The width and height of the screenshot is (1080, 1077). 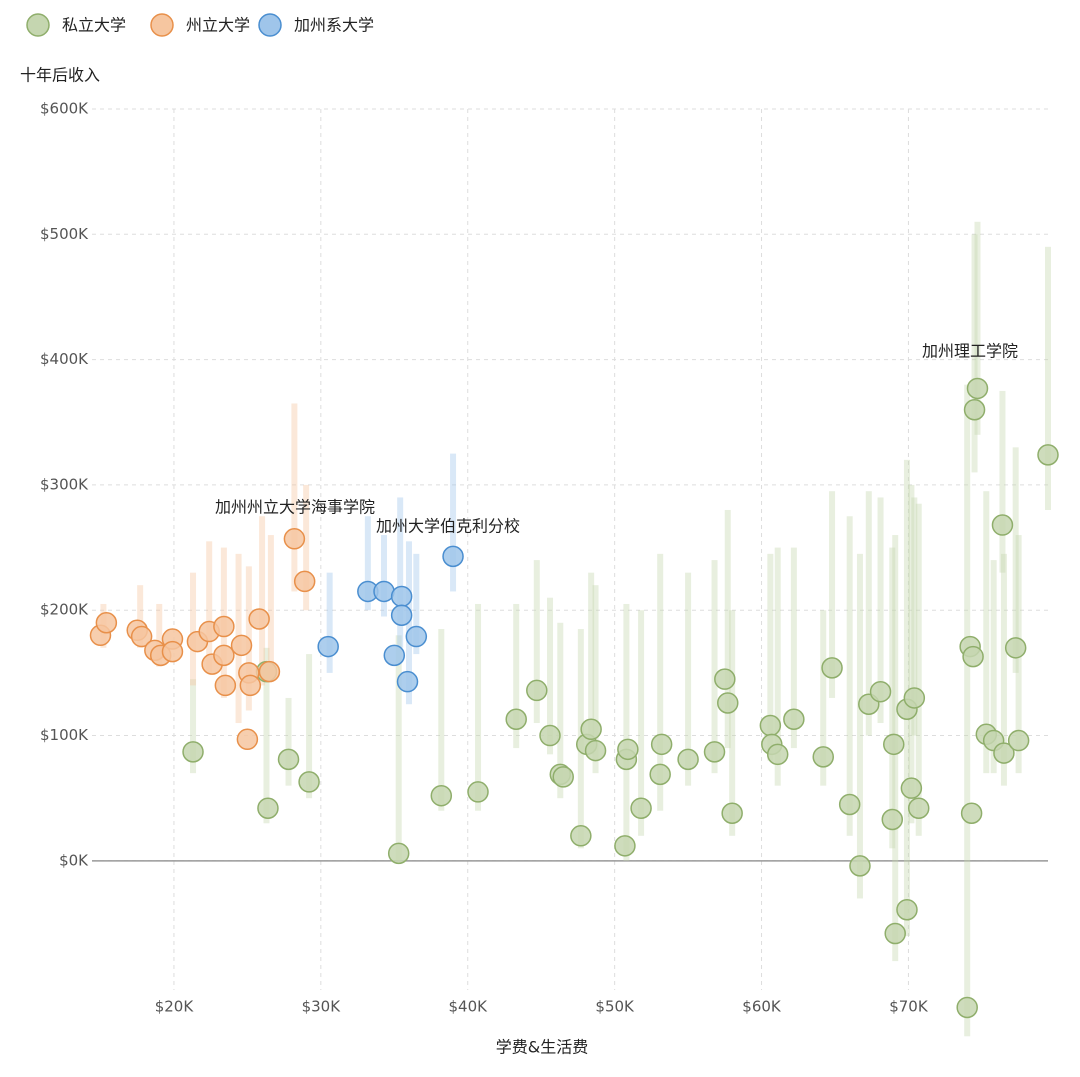 What do you see at coordinates (909, 1007) in the screenshot?
I see `x-tick-label: $70K` at bounding box center [909, 1007].